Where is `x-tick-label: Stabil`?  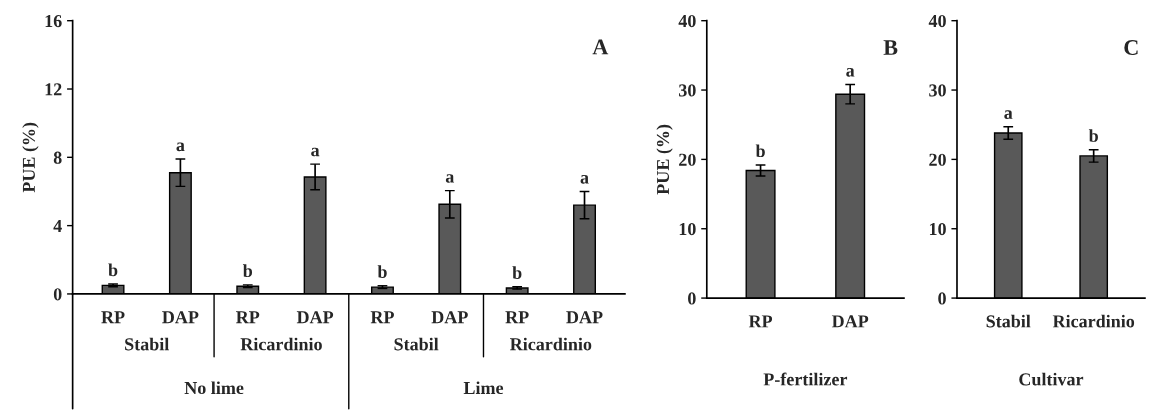 x-tick-label: Stabil is located at coordinates (1008, 321).